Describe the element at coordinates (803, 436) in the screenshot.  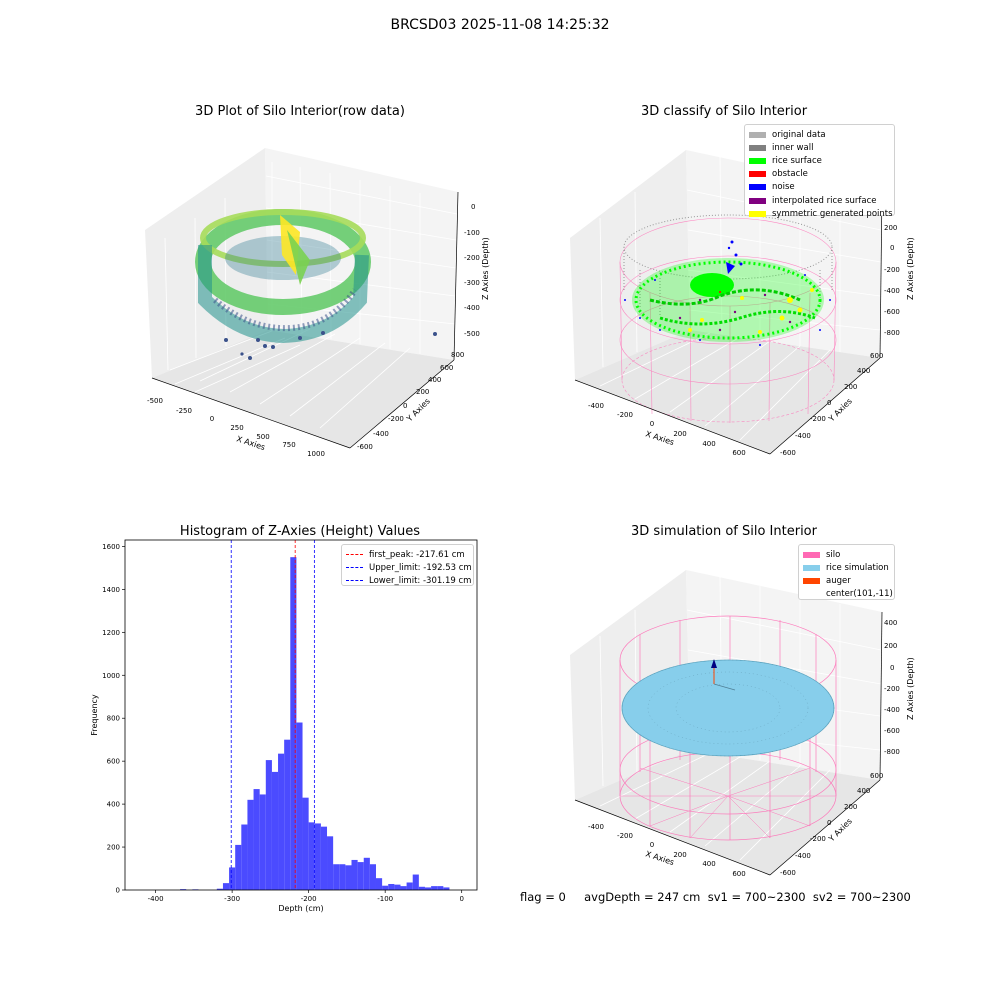
I see `classify-ytick: -400` at that location.